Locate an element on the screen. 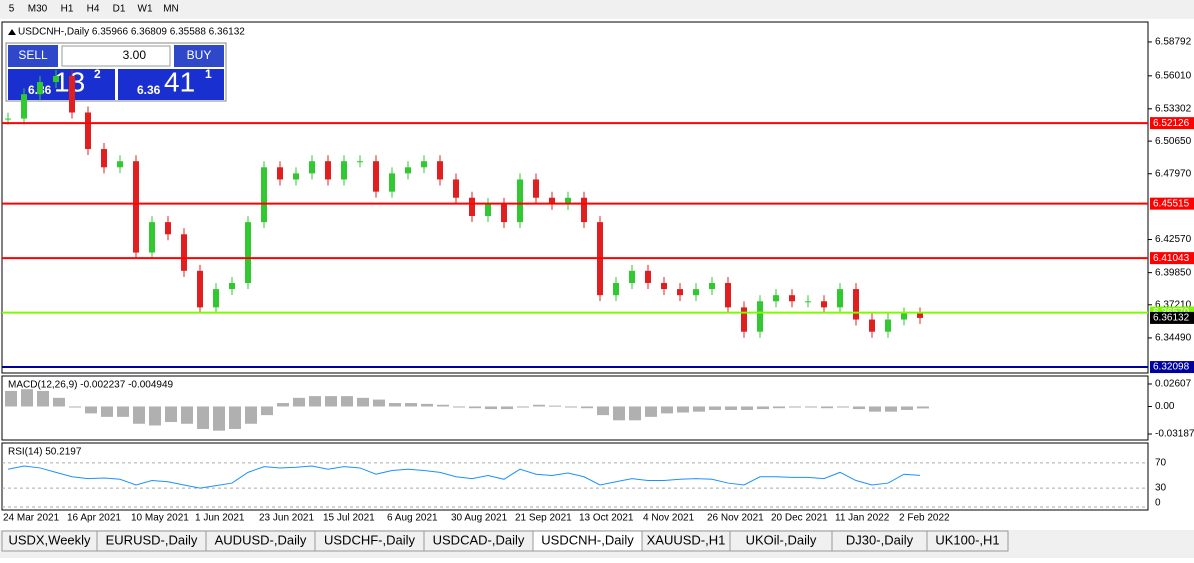 This screenshot has height=563, width=1194. collapse-icon is located at coordinates (12, 32).